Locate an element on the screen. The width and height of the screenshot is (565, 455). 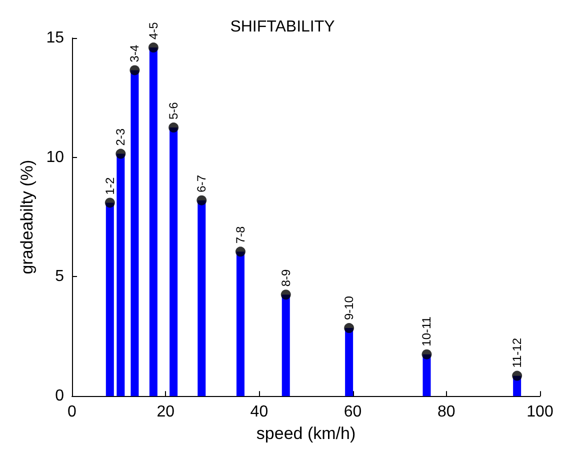
x-axis-title: speed (km/h) is located at coordinates (306, 433).